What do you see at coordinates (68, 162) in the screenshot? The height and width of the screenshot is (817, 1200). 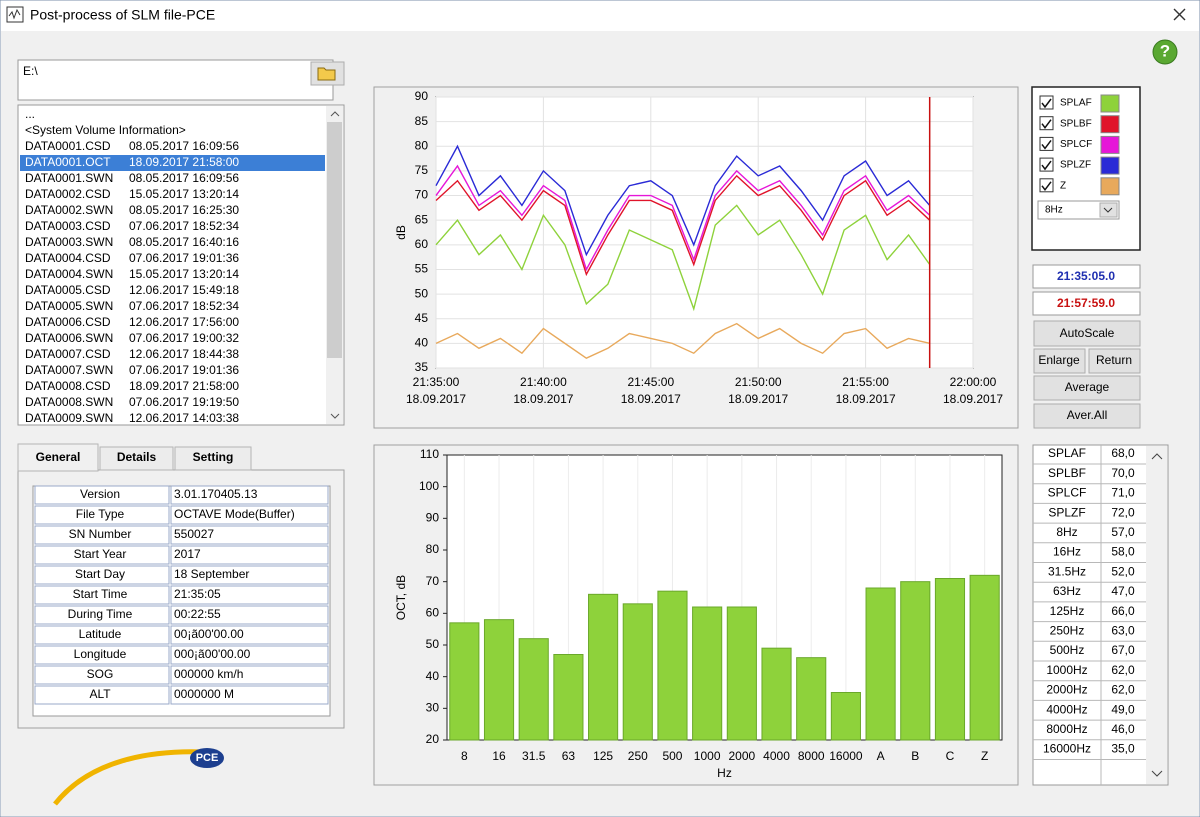 I see `file-name: DATA0001.OCT` at bounding box center [68, 162].